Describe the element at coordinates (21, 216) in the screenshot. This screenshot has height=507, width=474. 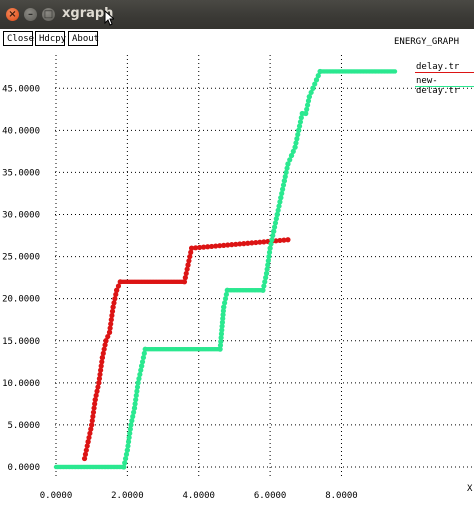
I see `y-tick-label: 30.0000` at that location.